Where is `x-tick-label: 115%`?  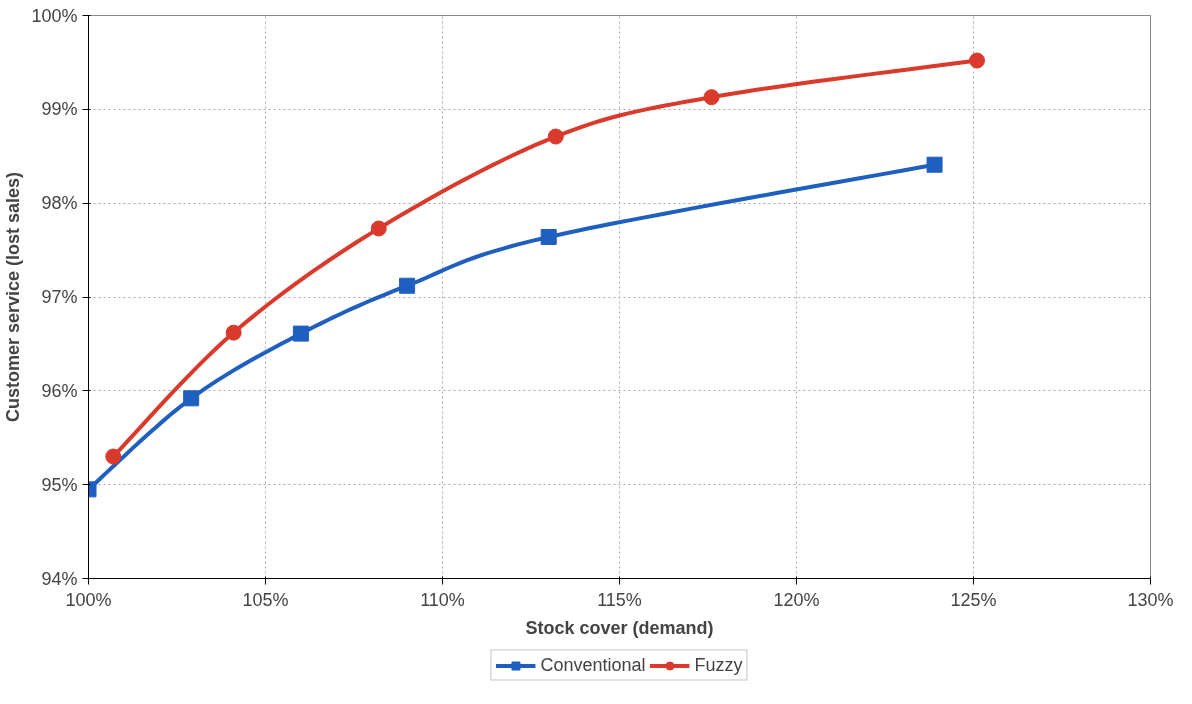 x-tick-label: 115% is located at coordinates (619, 599).